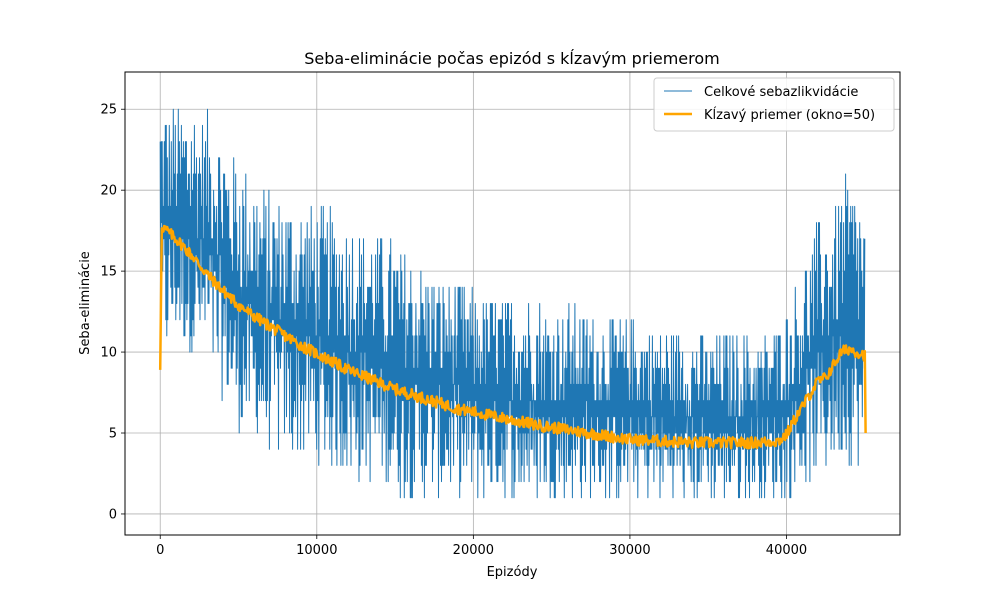  I want to click on x-tick-label: 30000, so click(629, 550).